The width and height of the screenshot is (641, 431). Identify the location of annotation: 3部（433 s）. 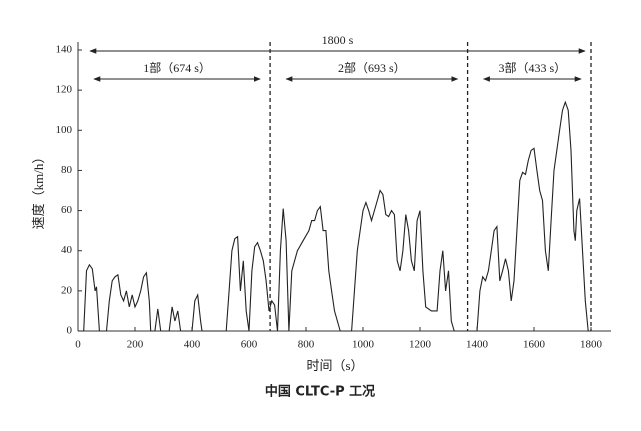
(532, 67).